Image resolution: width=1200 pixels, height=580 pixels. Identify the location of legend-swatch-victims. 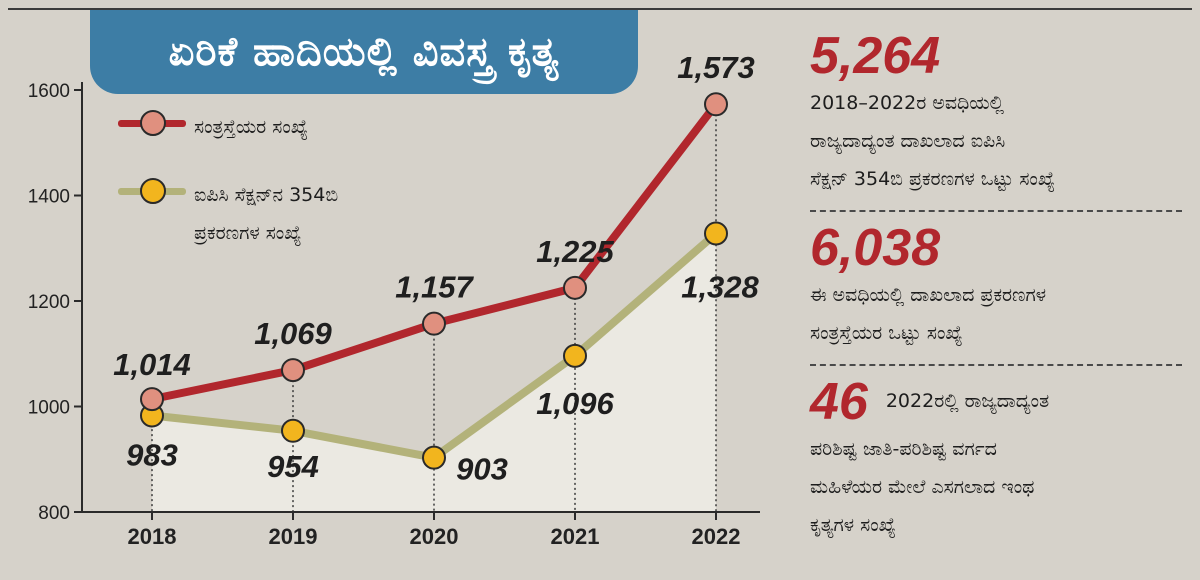
(152, 123).